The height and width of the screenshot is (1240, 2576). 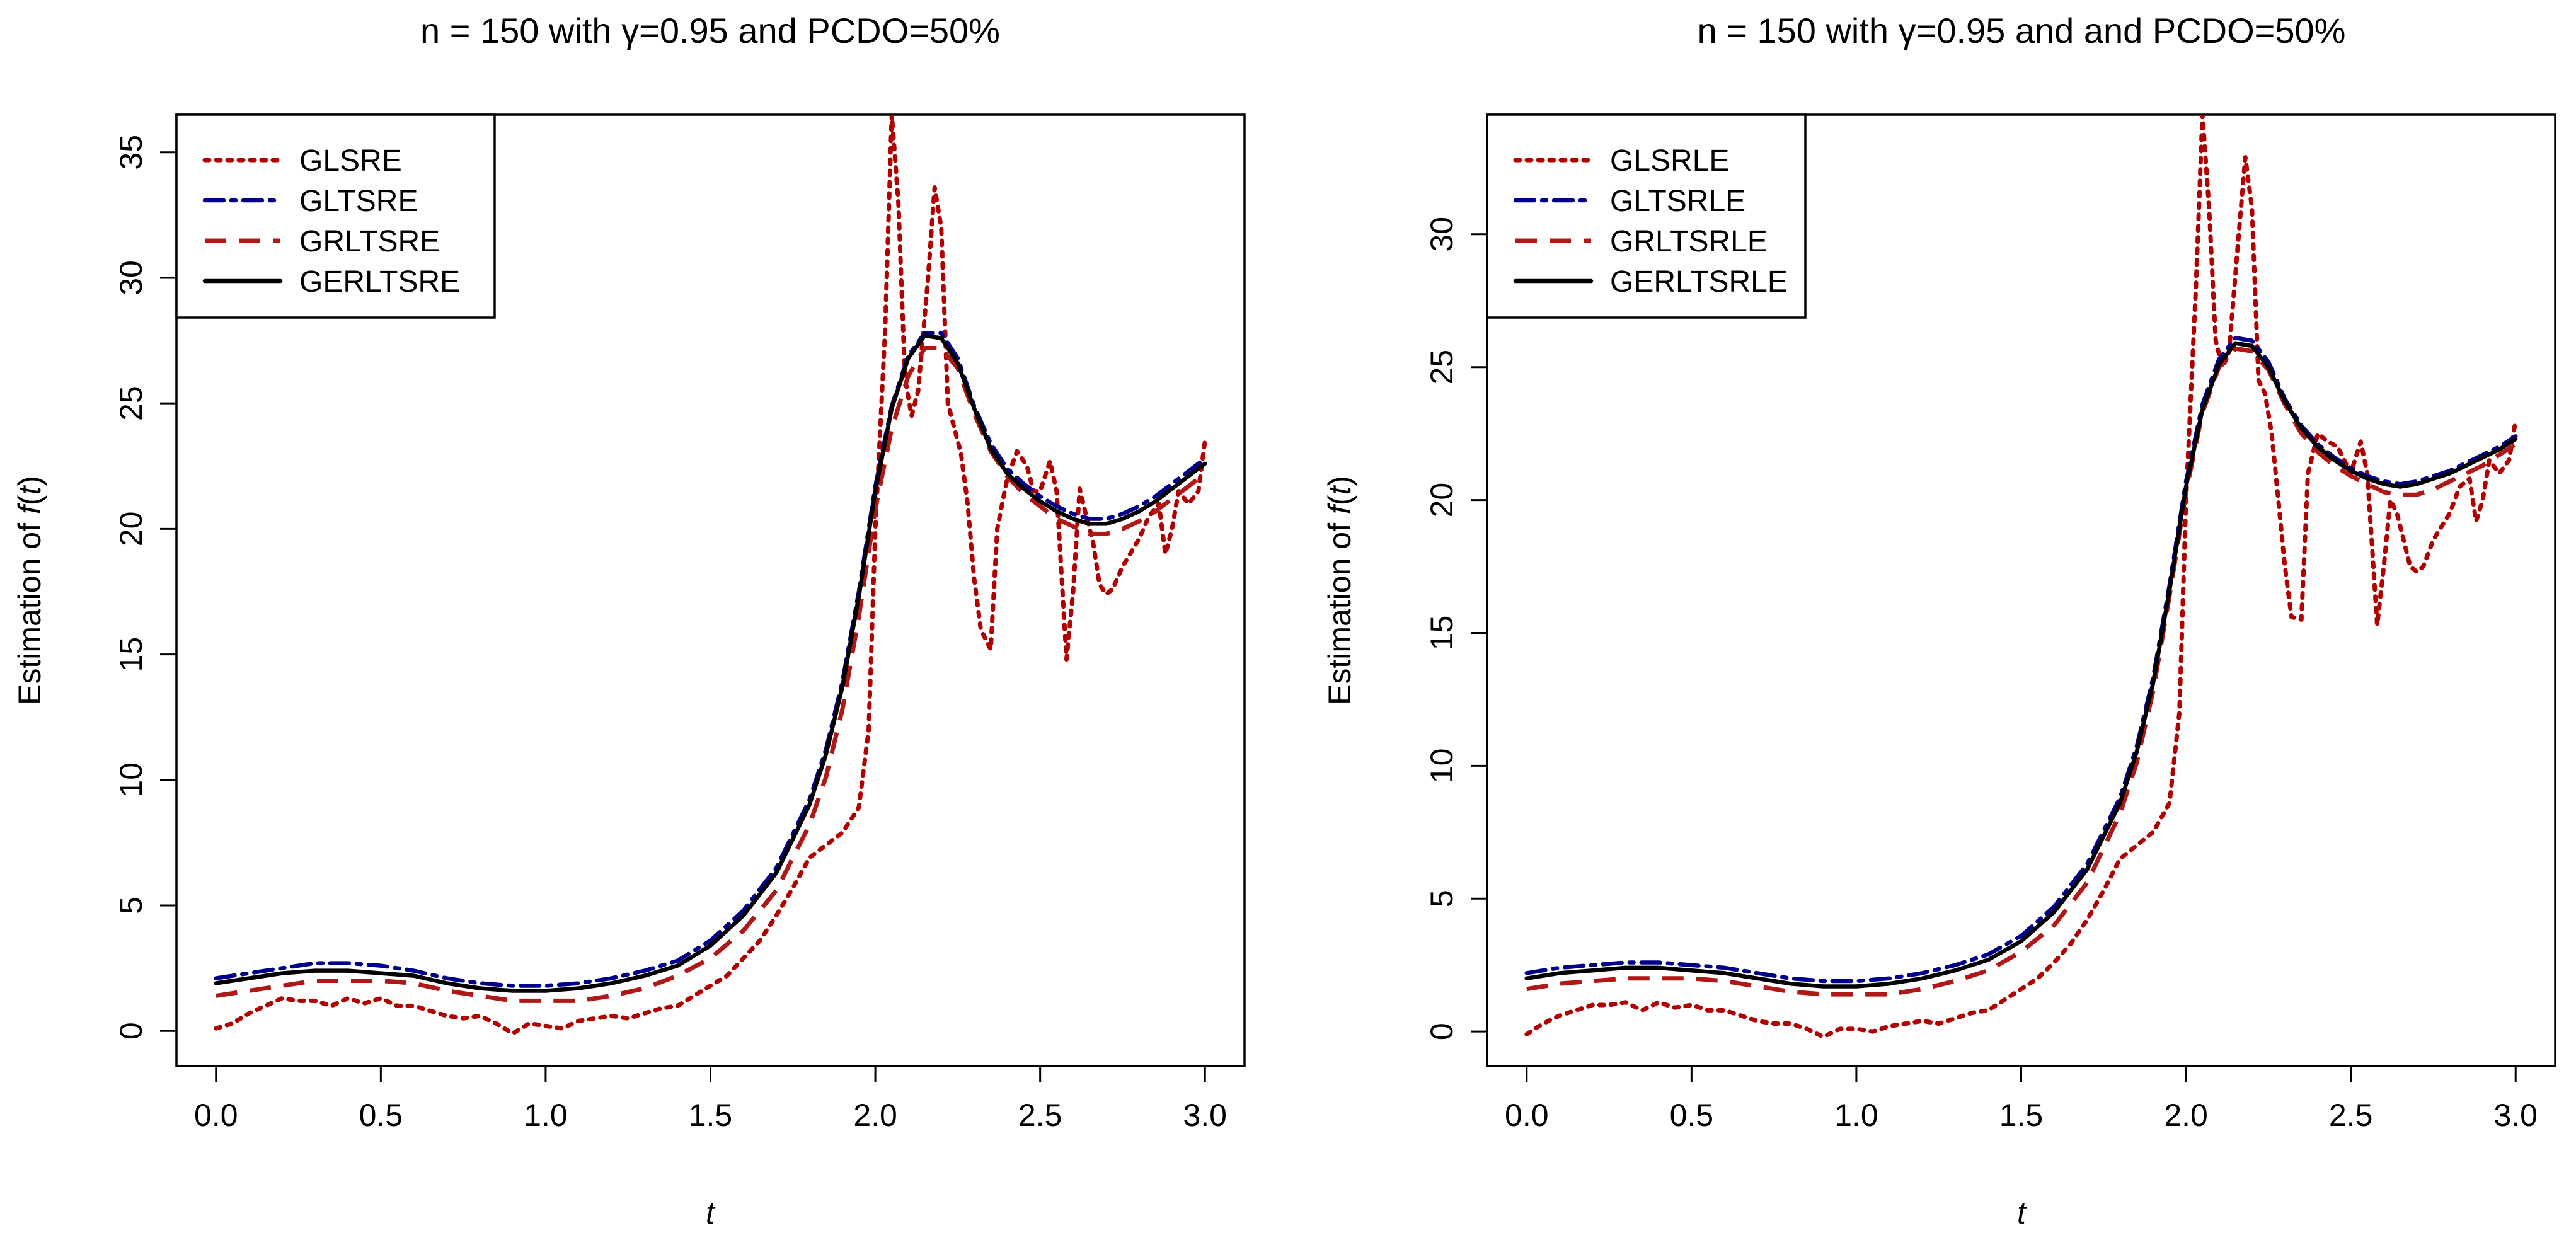 What do you see at coordinates (1689, 242) in the screenshot?
I see `legend-label: GRLTSRLE` at bounding box center [1689, 242].